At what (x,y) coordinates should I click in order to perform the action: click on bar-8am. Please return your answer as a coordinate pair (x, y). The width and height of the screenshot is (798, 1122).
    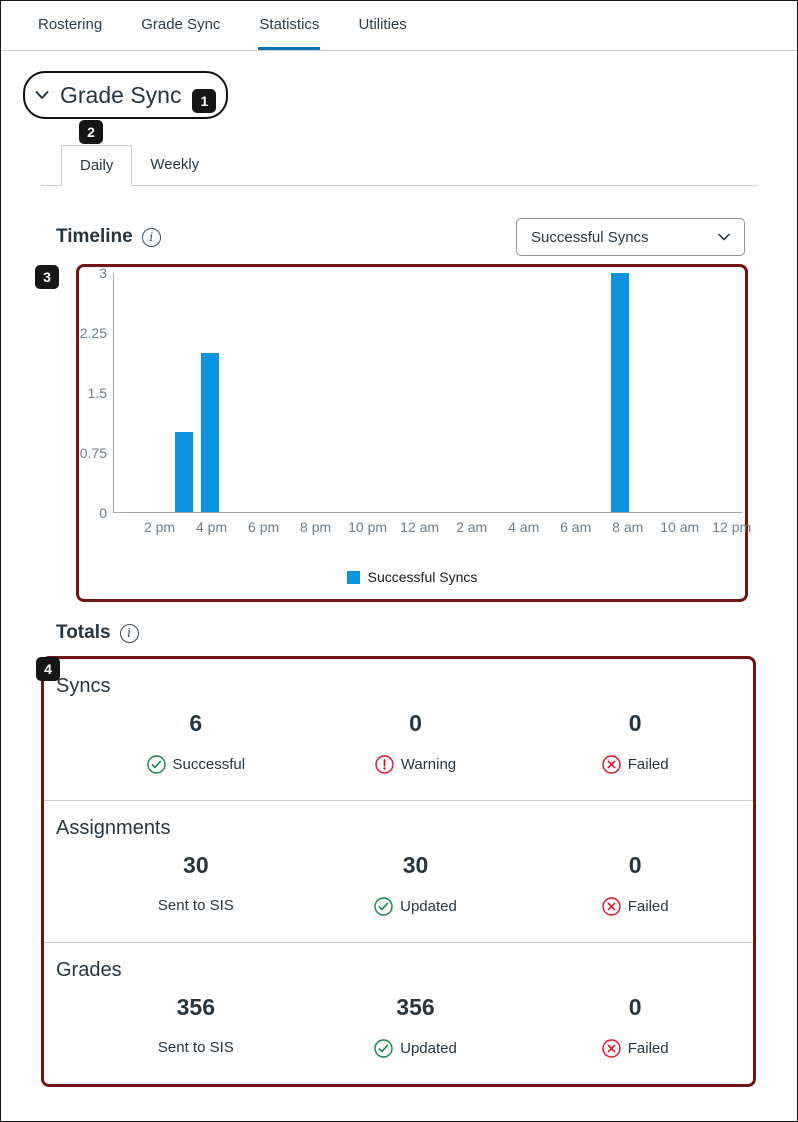
    Looking at the image, I should click on (620, 392).